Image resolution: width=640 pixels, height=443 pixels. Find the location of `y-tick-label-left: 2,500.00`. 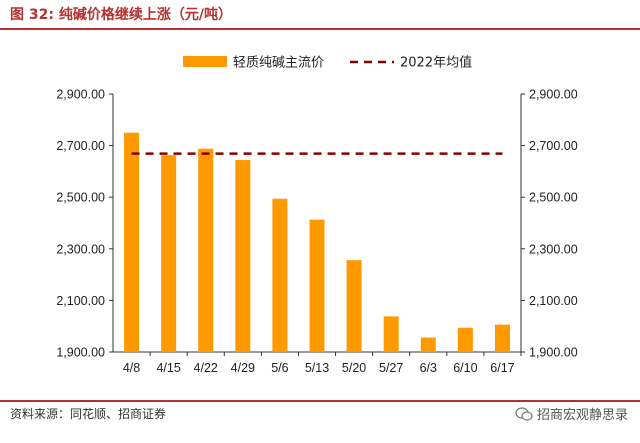

y-tick-label-left: 2,500.00 is located at coordinates (80, 198).